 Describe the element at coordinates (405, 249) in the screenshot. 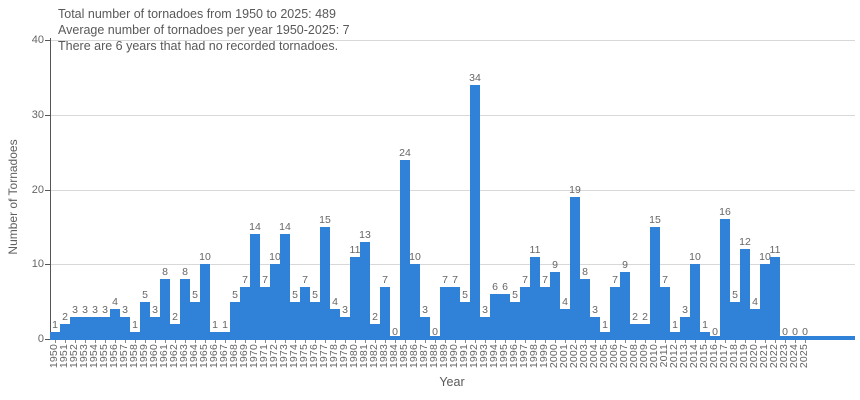

I see `bar-1985` at that location.